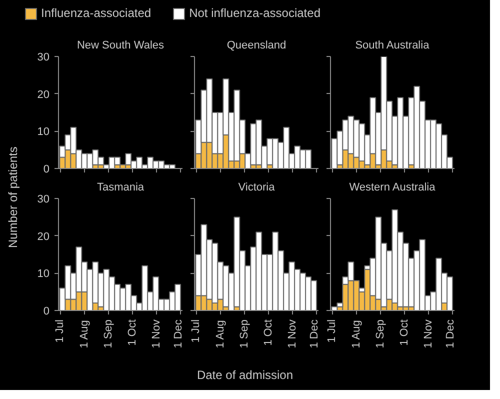  Describe the element at coordinates (392, 188) in the screenshot. I see `chart-title: Western Australia` at that location.